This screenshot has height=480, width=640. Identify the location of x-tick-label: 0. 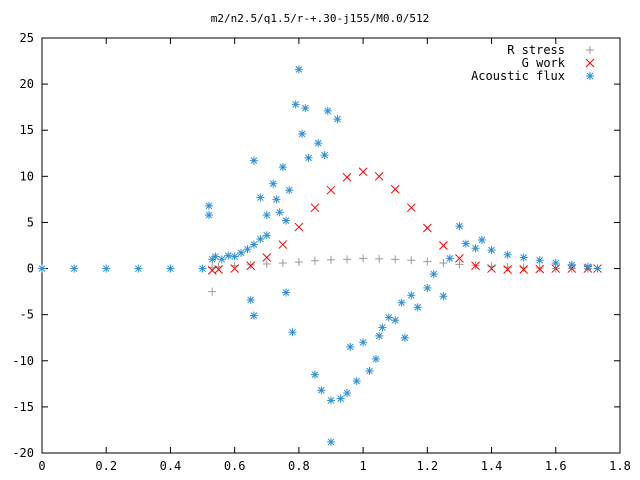
(41, 466).